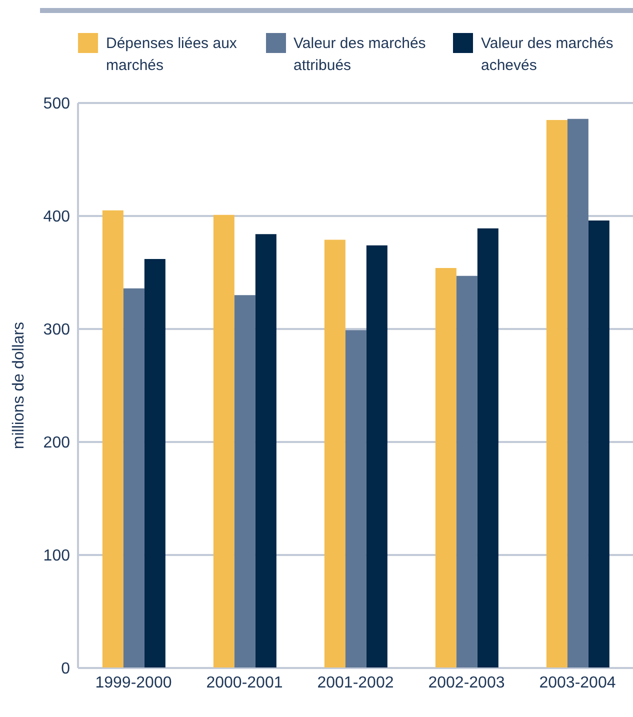  What do you see at coordinates (577, 683) in the screenshot?
I see `x-tick-label: 2003-2004` at bounding box center [577, 683].